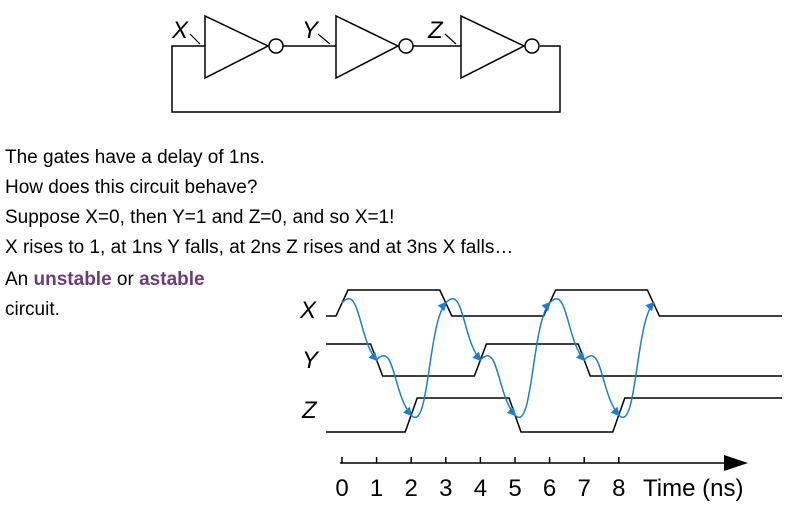  Describe the element at coordinates (341, 488) in the screenshot. I see `time-tick-label-0: 0` at that location.